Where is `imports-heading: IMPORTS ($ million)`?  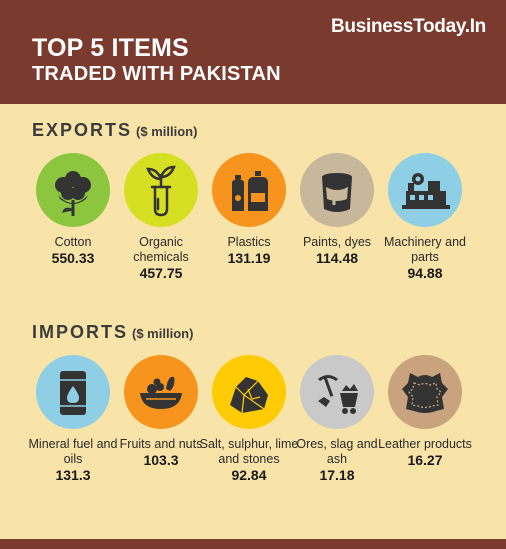 imports-heading: IMPORTS ($ million) is located at coordinates (112, 332).